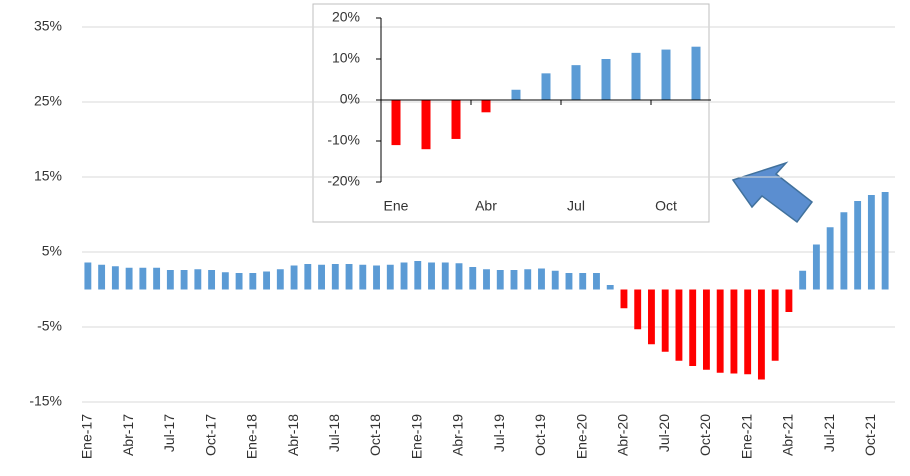 Image resolution: width=910 pixels, height=476 pixels. Describe the element at coordinates (293, 435) in the screenshot. I see `x-tick-label: Abr-18` at that location.